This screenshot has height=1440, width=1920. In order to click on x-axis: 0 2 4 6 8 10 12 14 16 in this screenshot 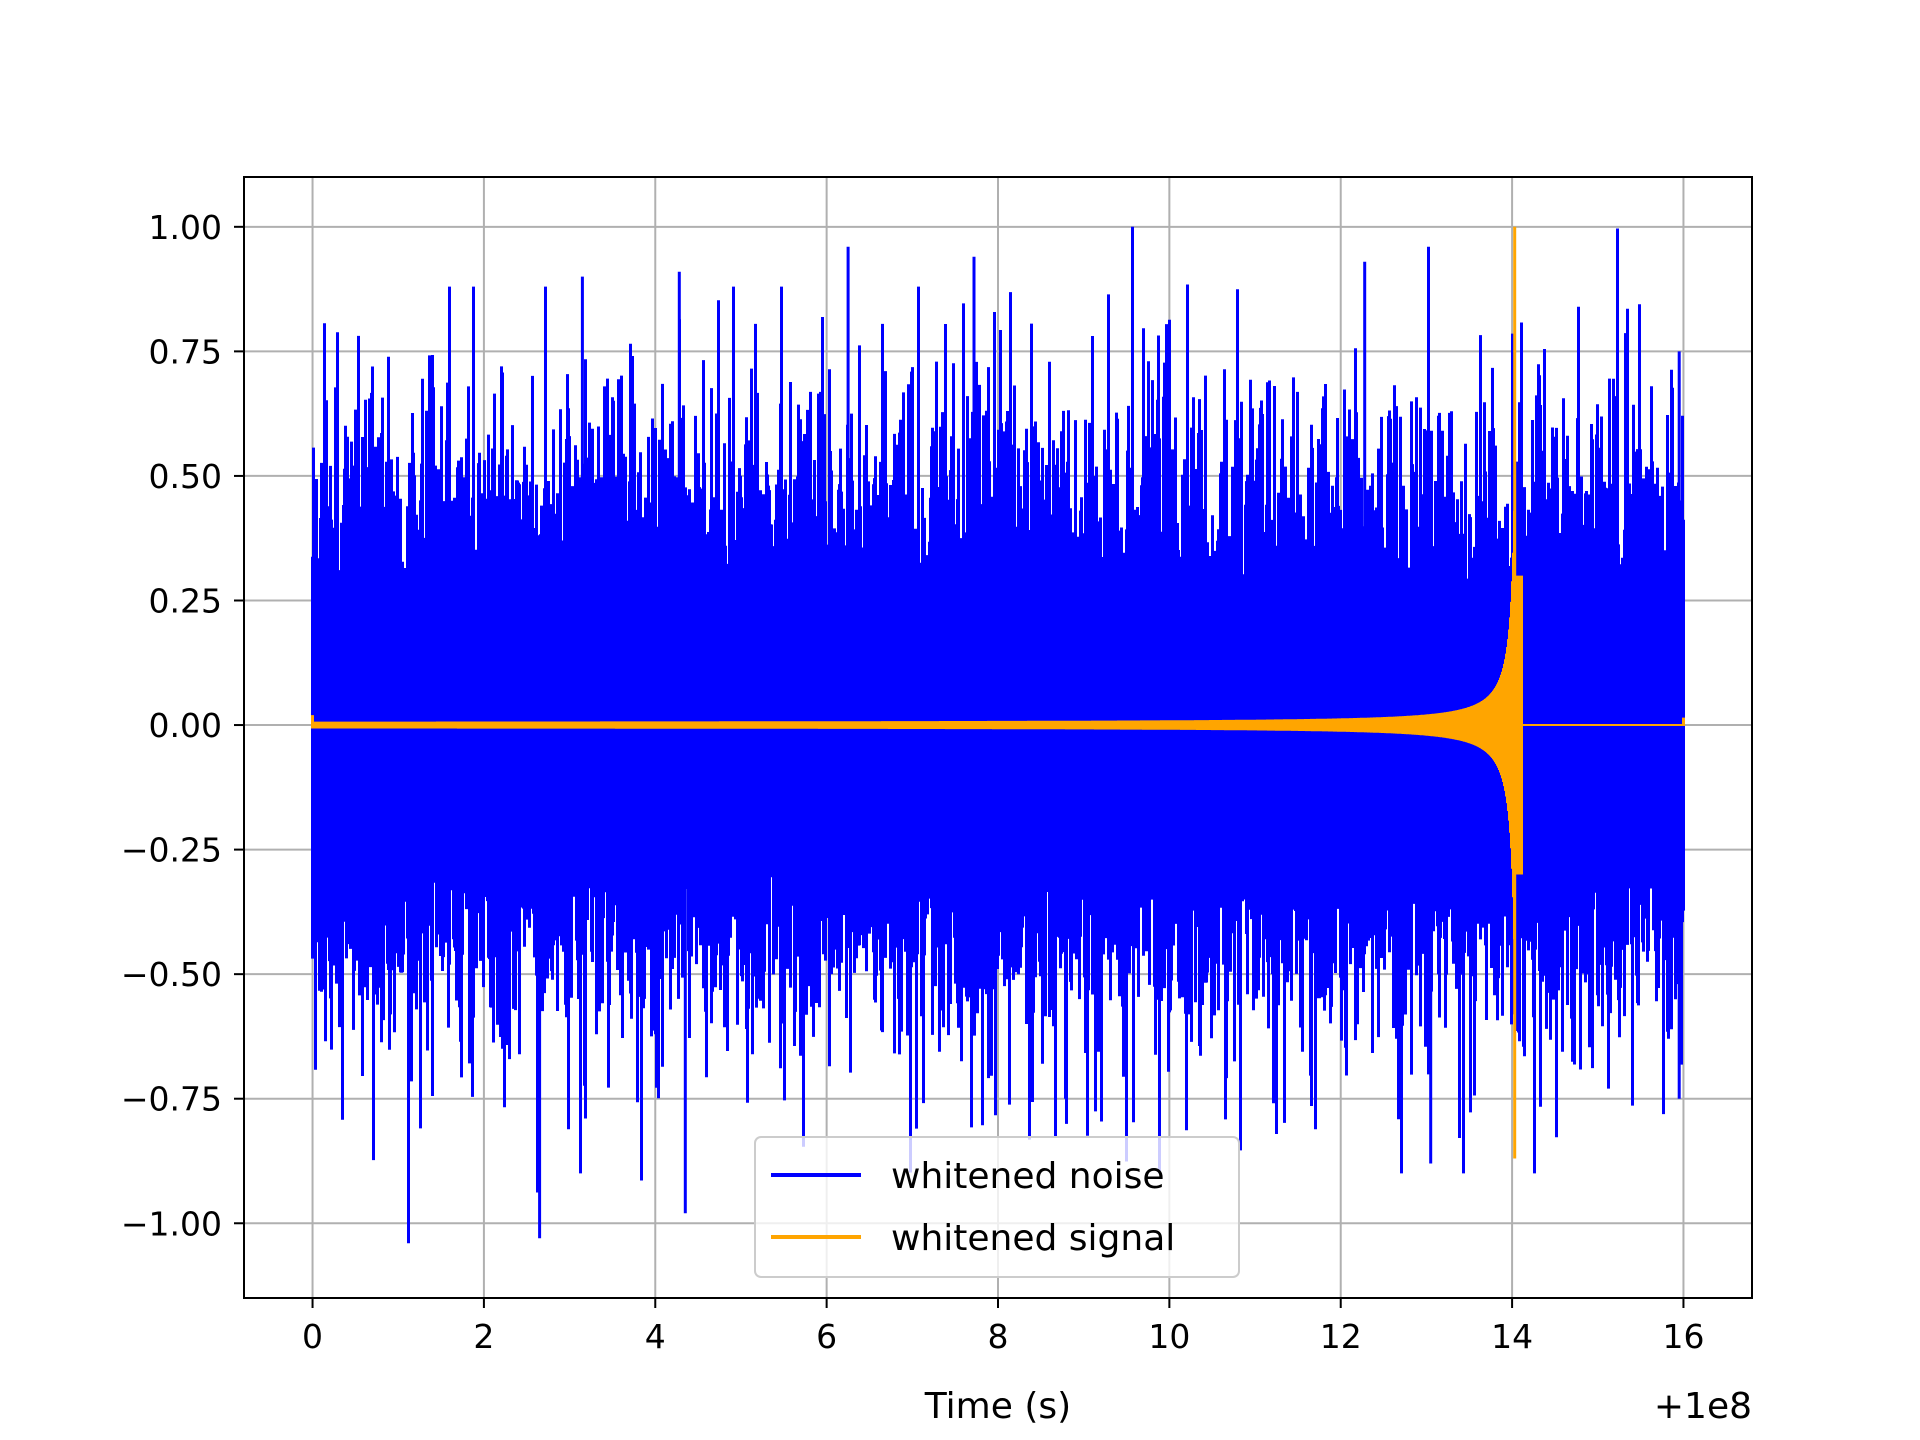, I will do `click(1003, 1327)`.